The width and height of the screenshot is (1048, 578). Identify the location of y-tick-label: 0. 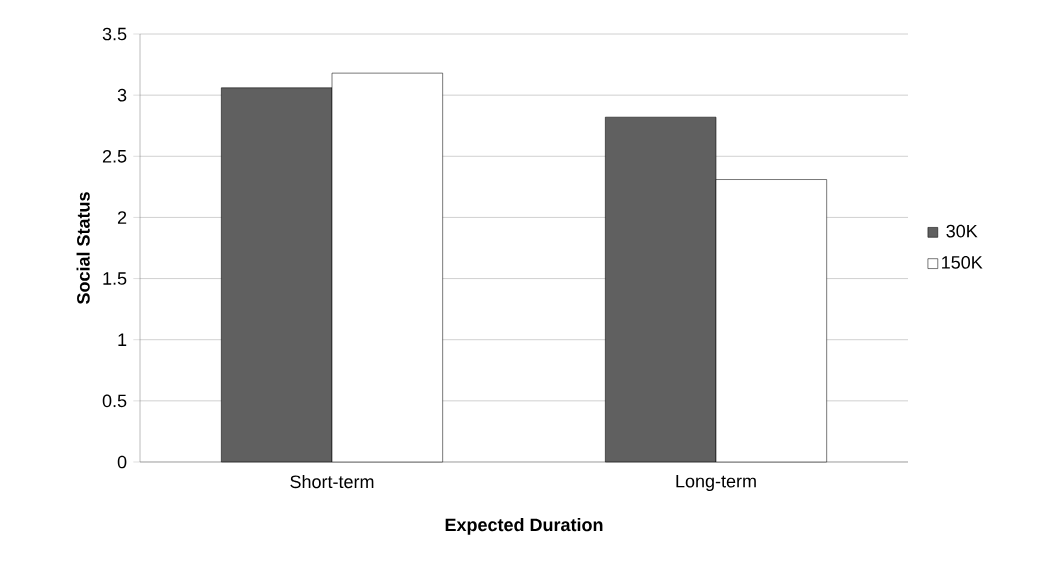
(122, 462).